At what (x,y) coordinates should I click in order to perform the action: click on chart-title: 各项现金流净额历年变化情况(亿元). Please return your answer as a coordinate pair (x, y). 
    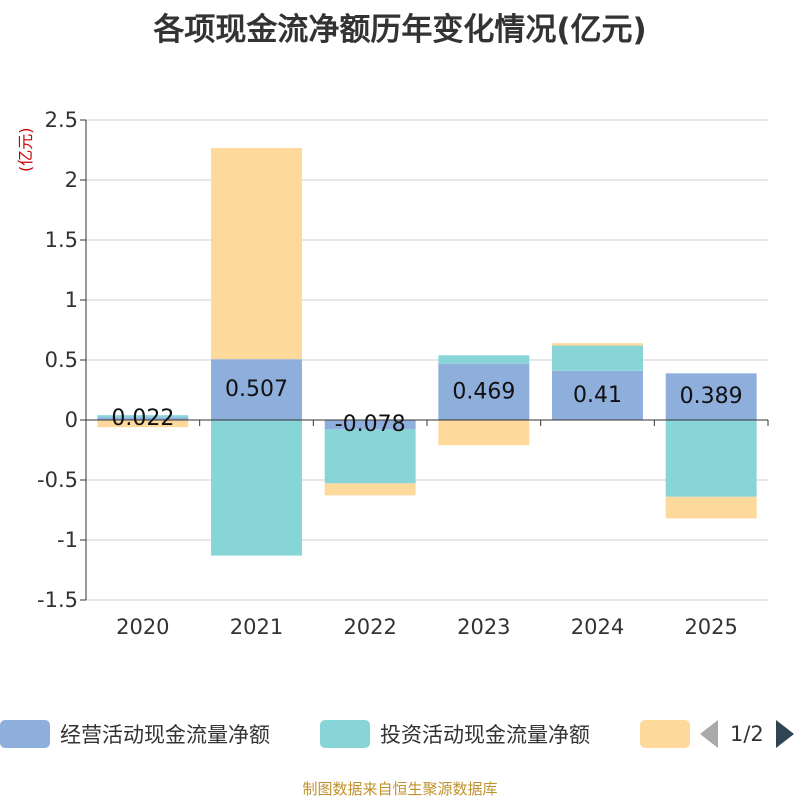
    Looking at the image, I should click on (400, 30).